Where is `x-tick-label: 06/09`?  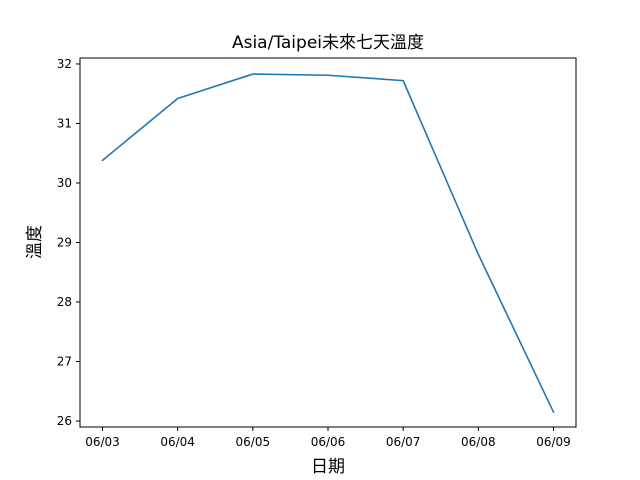 x-tick-label: 06/09 is located at coordinates (553, 442).